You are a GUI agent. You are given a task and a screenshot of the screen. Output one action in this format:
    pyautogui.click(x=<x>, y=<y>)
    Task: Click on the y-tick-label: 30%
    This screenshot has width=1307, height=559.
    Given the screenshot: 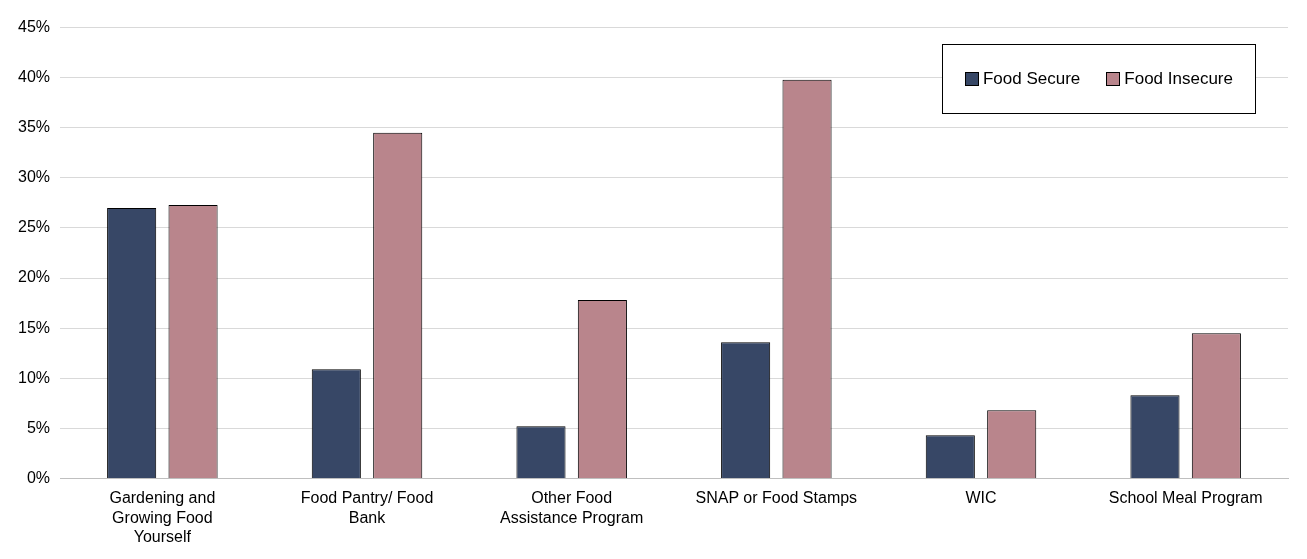 What is the action you would take?
    pyautogui.click(x=34, y=177)
    